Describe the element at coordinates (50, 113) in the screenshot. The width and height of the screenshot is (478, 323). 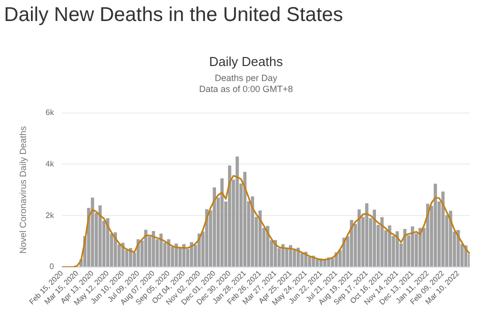
I see `y-tick-label: 6k` at that location.